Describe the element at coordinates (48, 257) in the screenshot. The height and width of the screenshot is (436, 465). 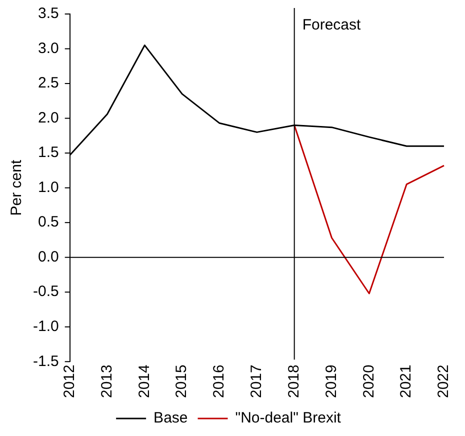
I see `y-tick-label: 0.0` at that location.